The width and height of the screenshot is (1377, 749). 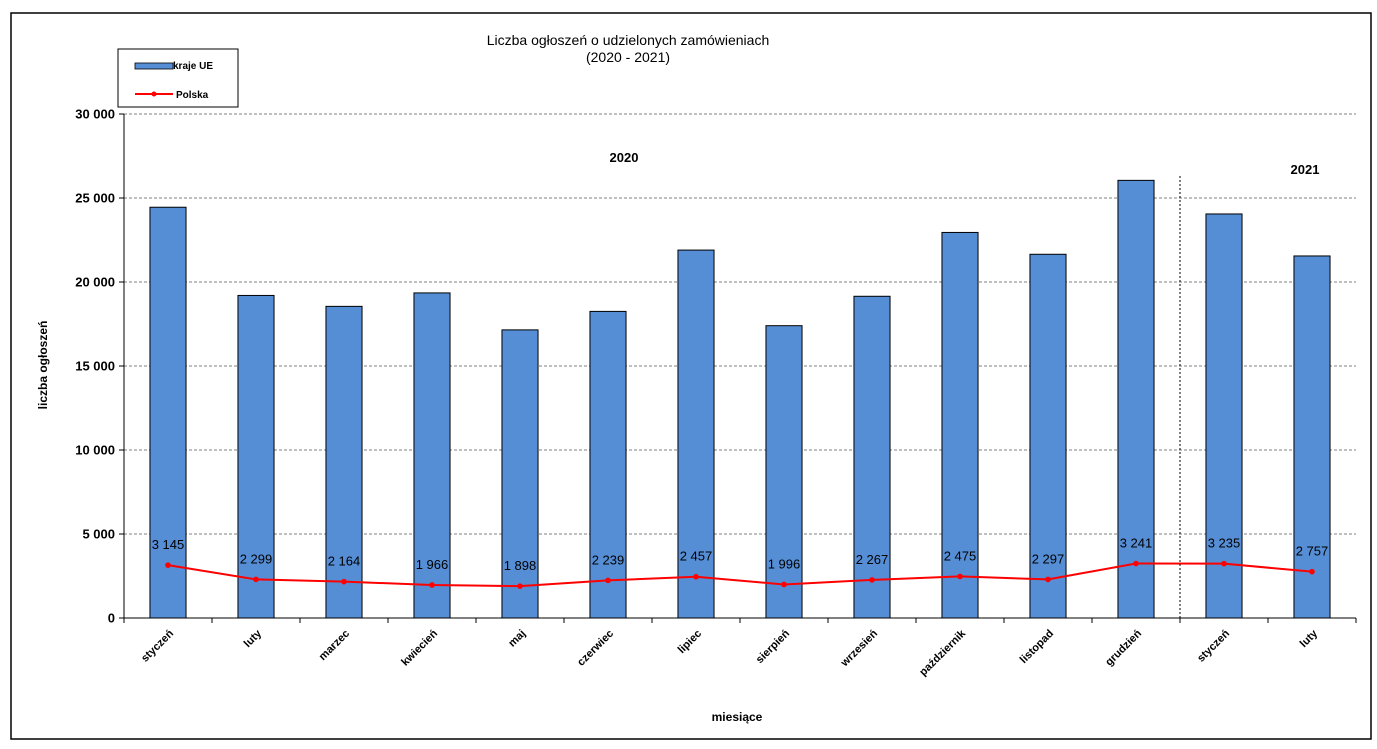 I want to click on legend-label-kraje-ue: kraje UE, so click(x=193, y=66).